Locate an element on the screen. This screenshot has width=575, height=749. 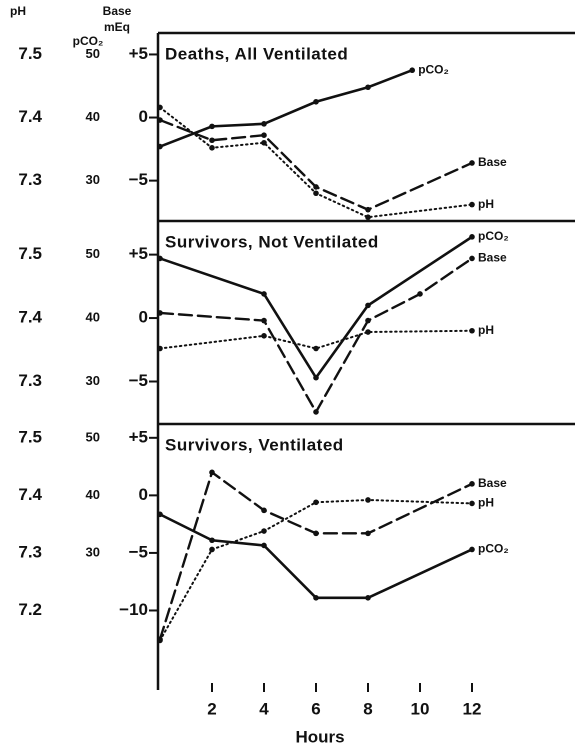
x-tick-label: 2 is located at coordinates (211, 708).